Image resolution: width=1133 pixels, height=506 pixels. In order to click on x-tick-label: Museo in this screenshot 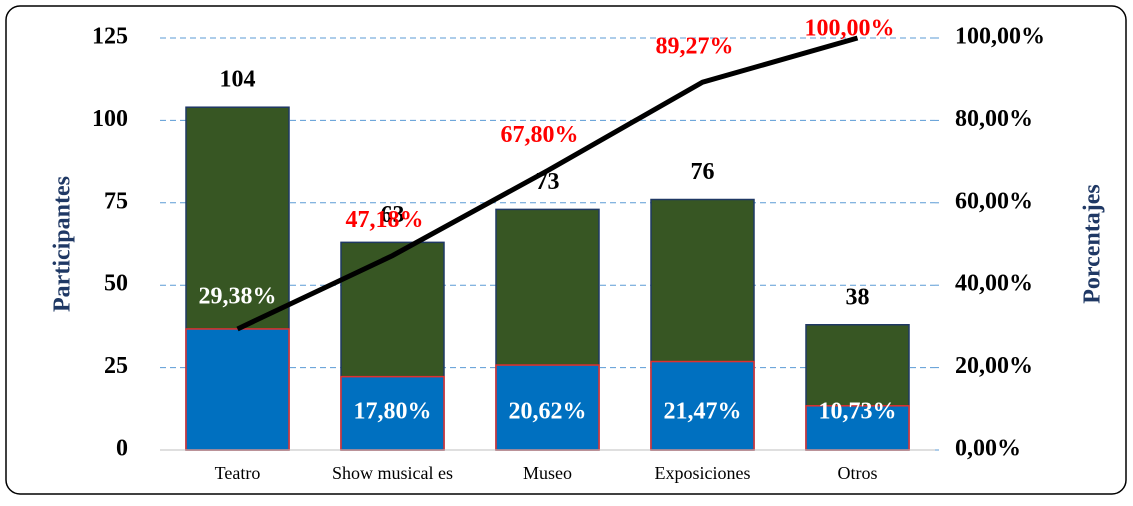, I will do `click(547, 473)`.